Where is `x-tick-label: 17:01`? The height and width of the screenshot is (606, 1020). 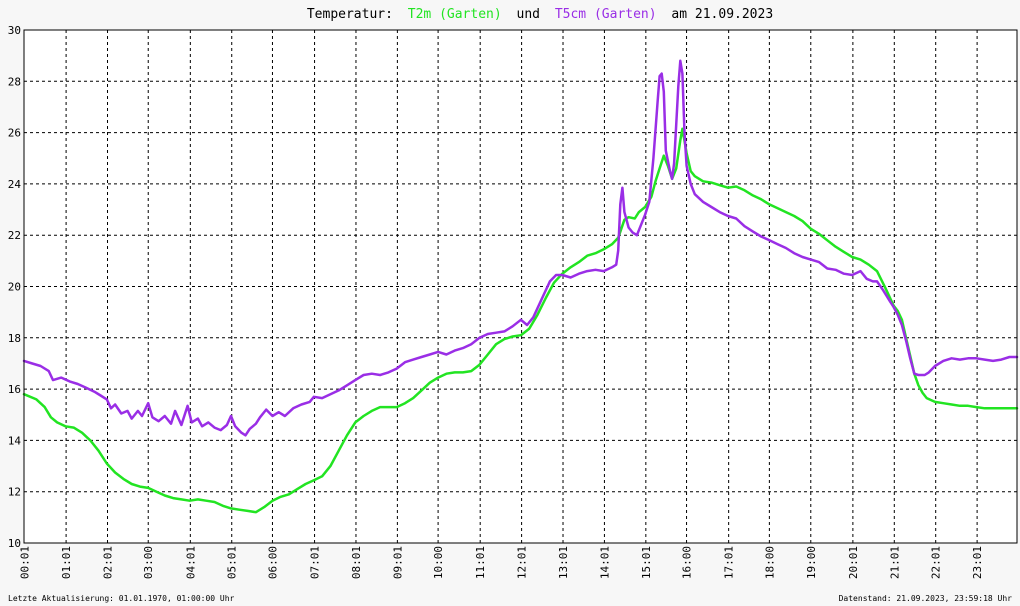 x-tick-label: 17:01 is located at coordinates (729, 562).